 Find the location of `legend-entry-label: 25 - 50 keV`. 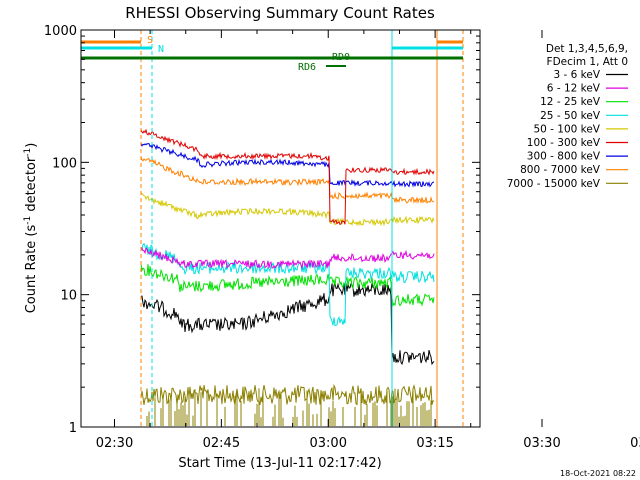

legend-entry-label: 25 - 50 keV is located at coordinates (570, 116).